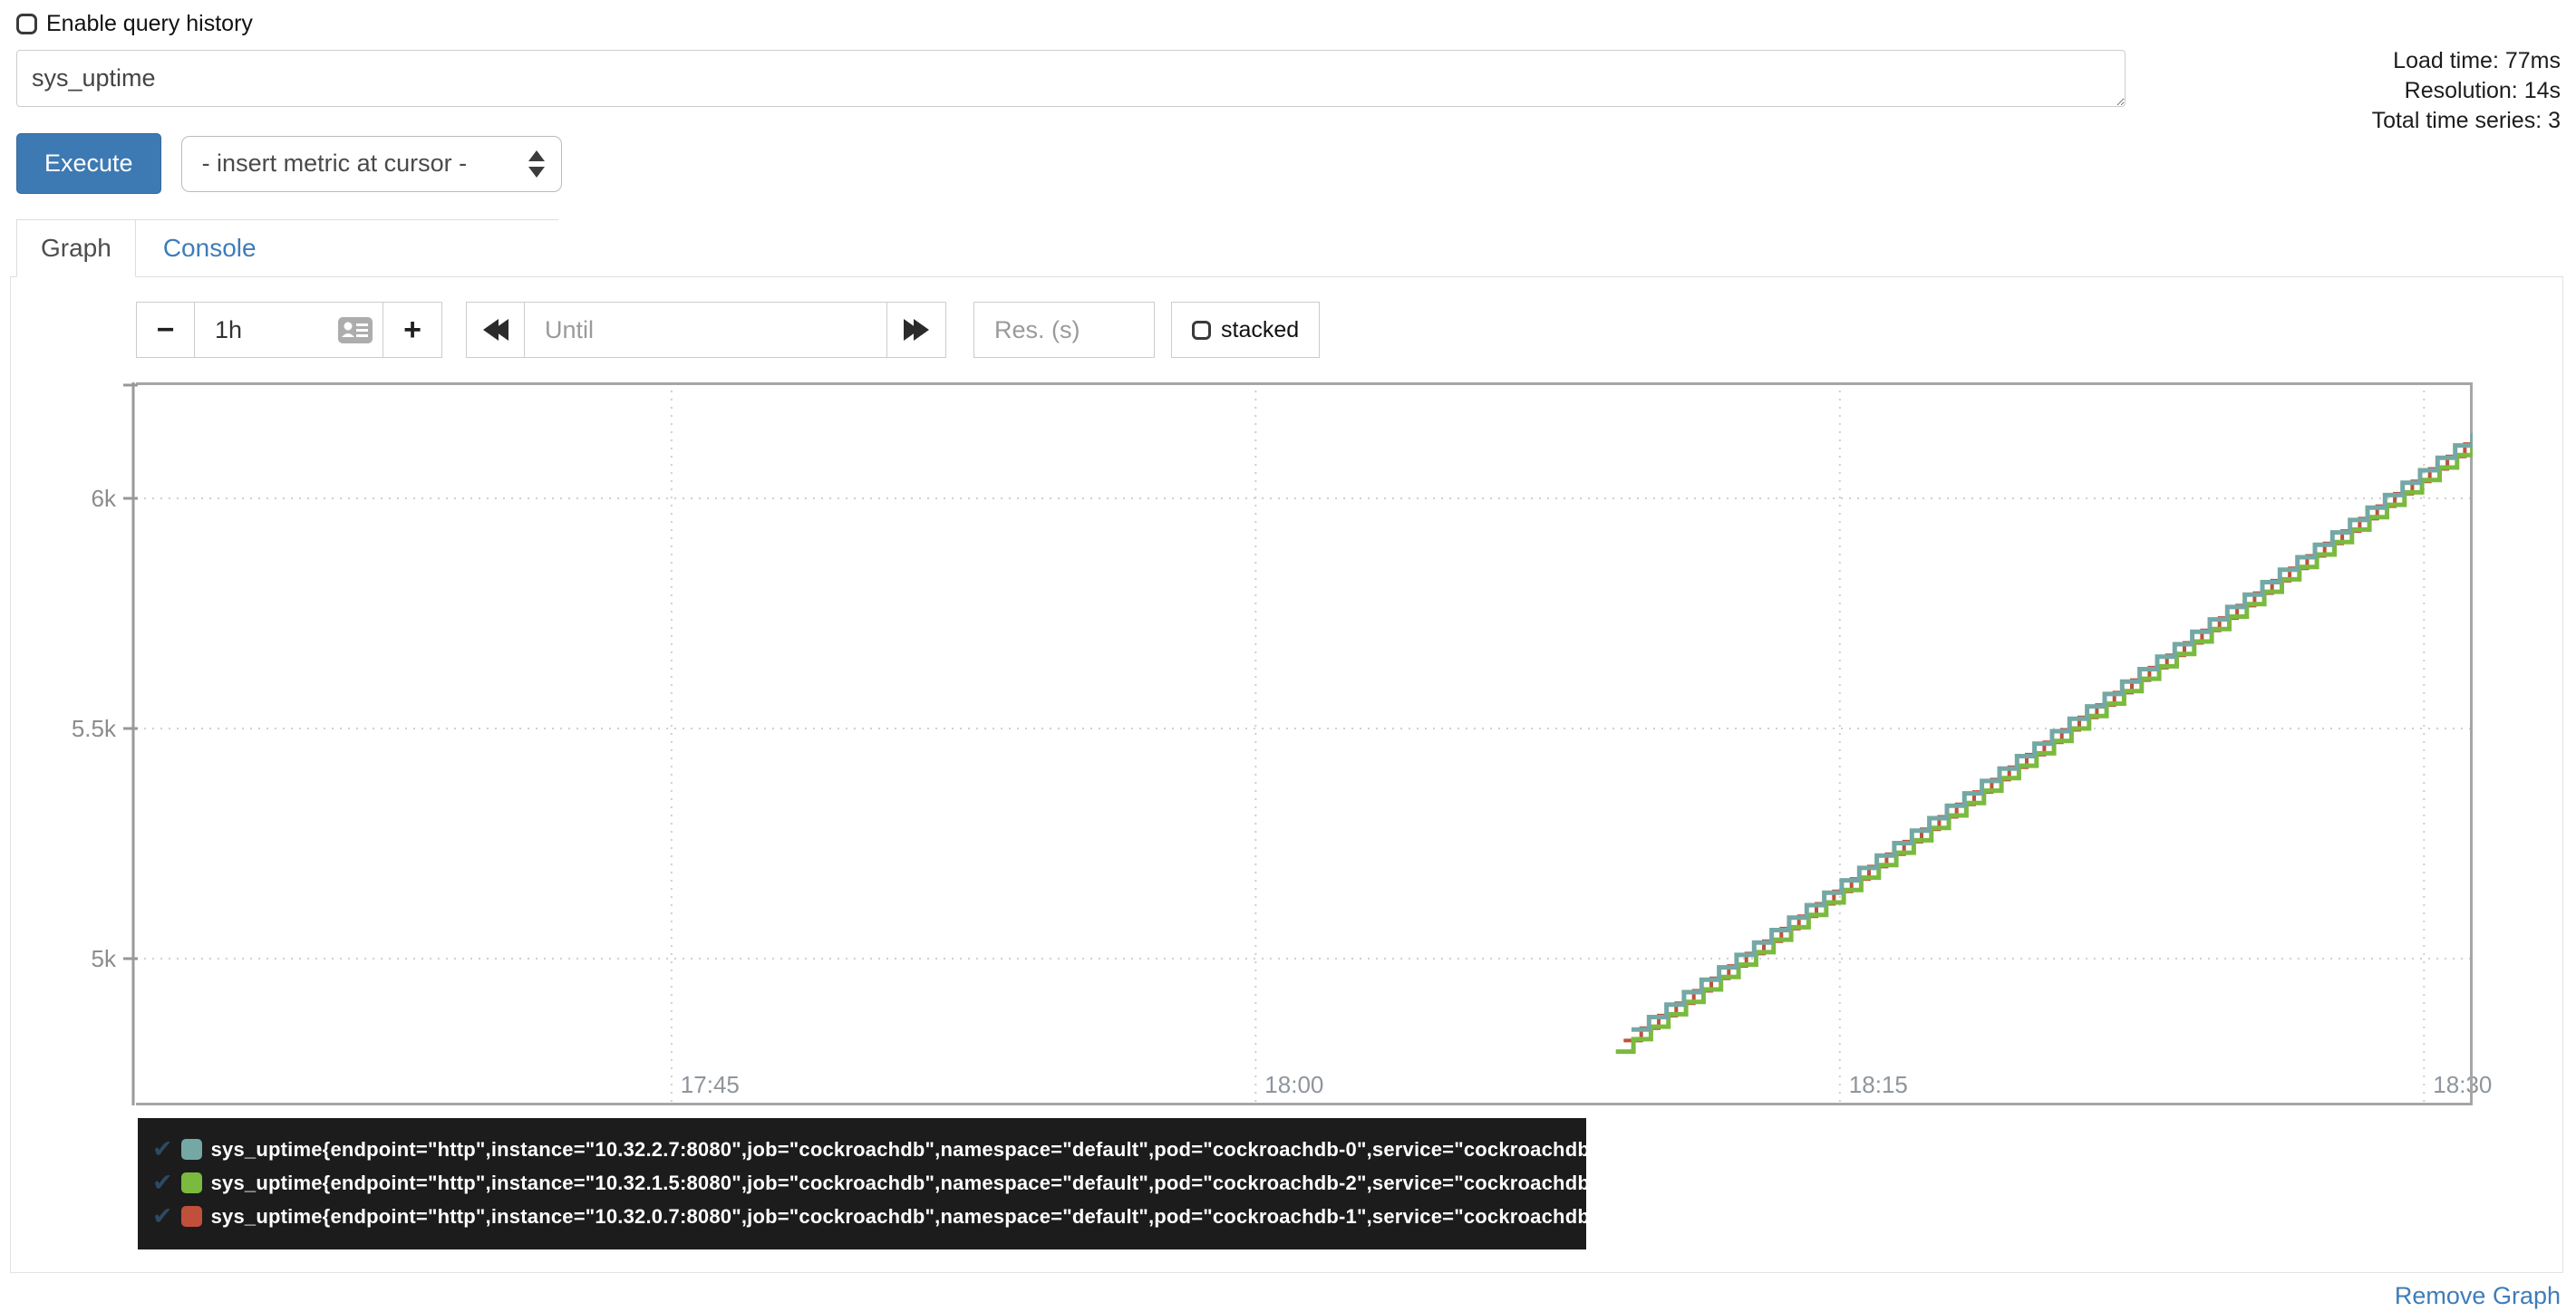 The width and height of the screenshot is (2576, 1312). I want to click on forward-icon, so click(916, 330).